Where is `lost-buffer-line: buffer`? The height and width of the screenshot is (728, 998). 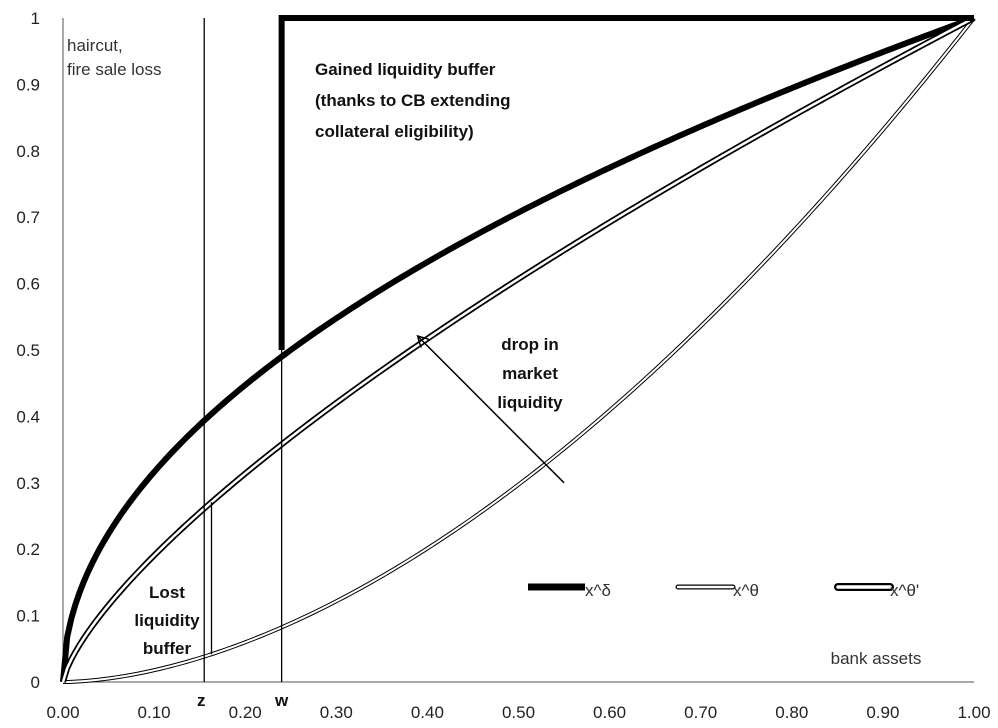 lost-buffer-line: buffer is located at coordinates (167, 648).